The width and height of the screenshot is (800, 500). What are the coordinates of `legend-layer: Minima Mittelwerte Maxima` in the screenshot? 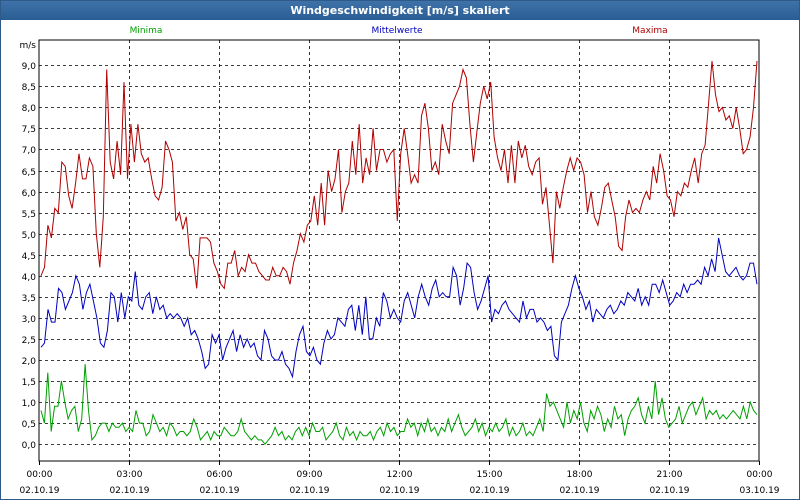 It's located at (399, 31).